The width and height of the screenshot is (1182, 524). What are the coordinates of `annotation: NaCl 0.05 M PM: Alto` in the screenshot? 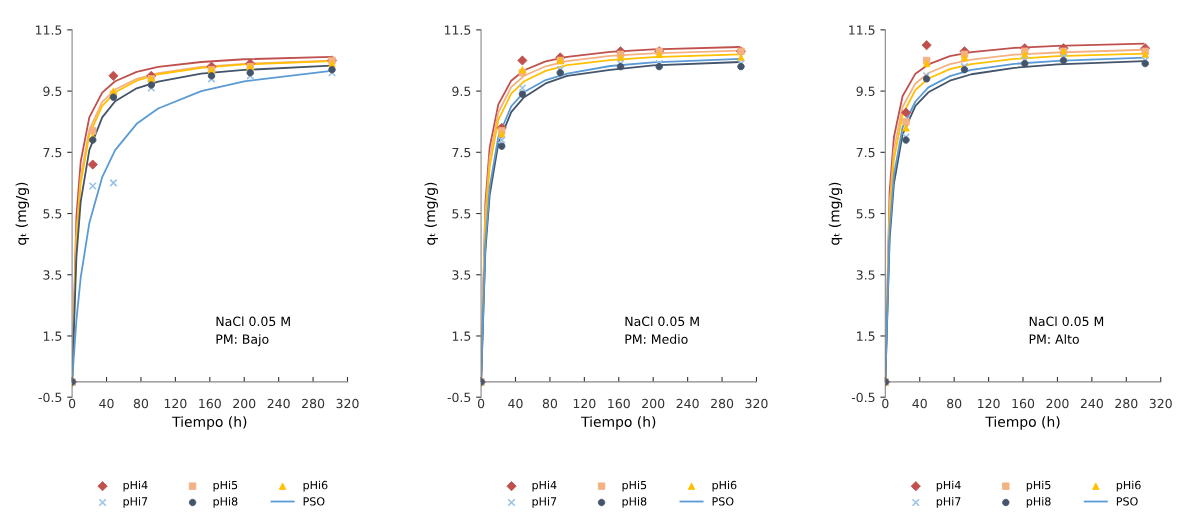 It's located at (1066, 330).